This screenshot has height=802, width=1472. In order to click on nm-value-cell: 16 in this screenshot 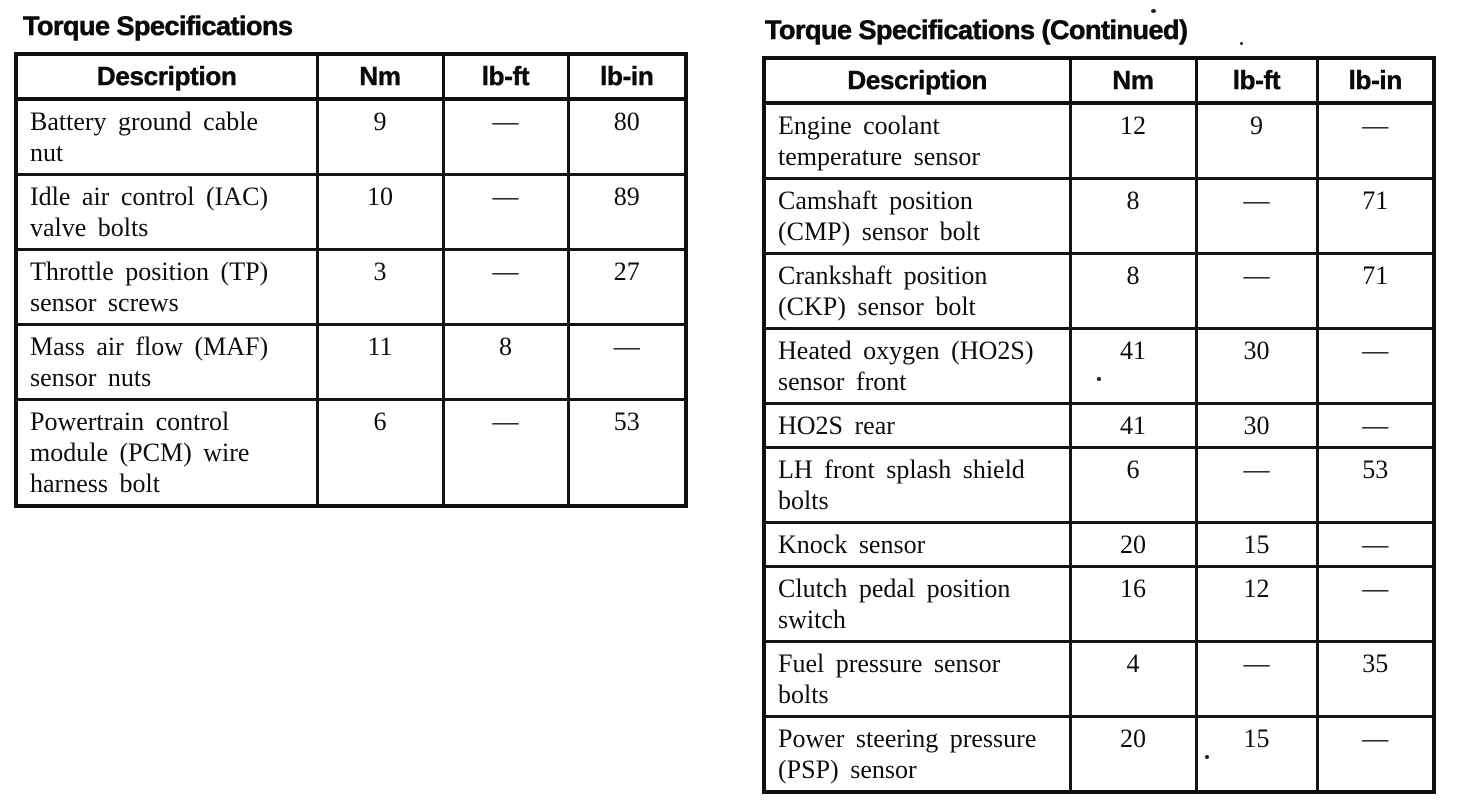, I will do `click(1133, 604)`.